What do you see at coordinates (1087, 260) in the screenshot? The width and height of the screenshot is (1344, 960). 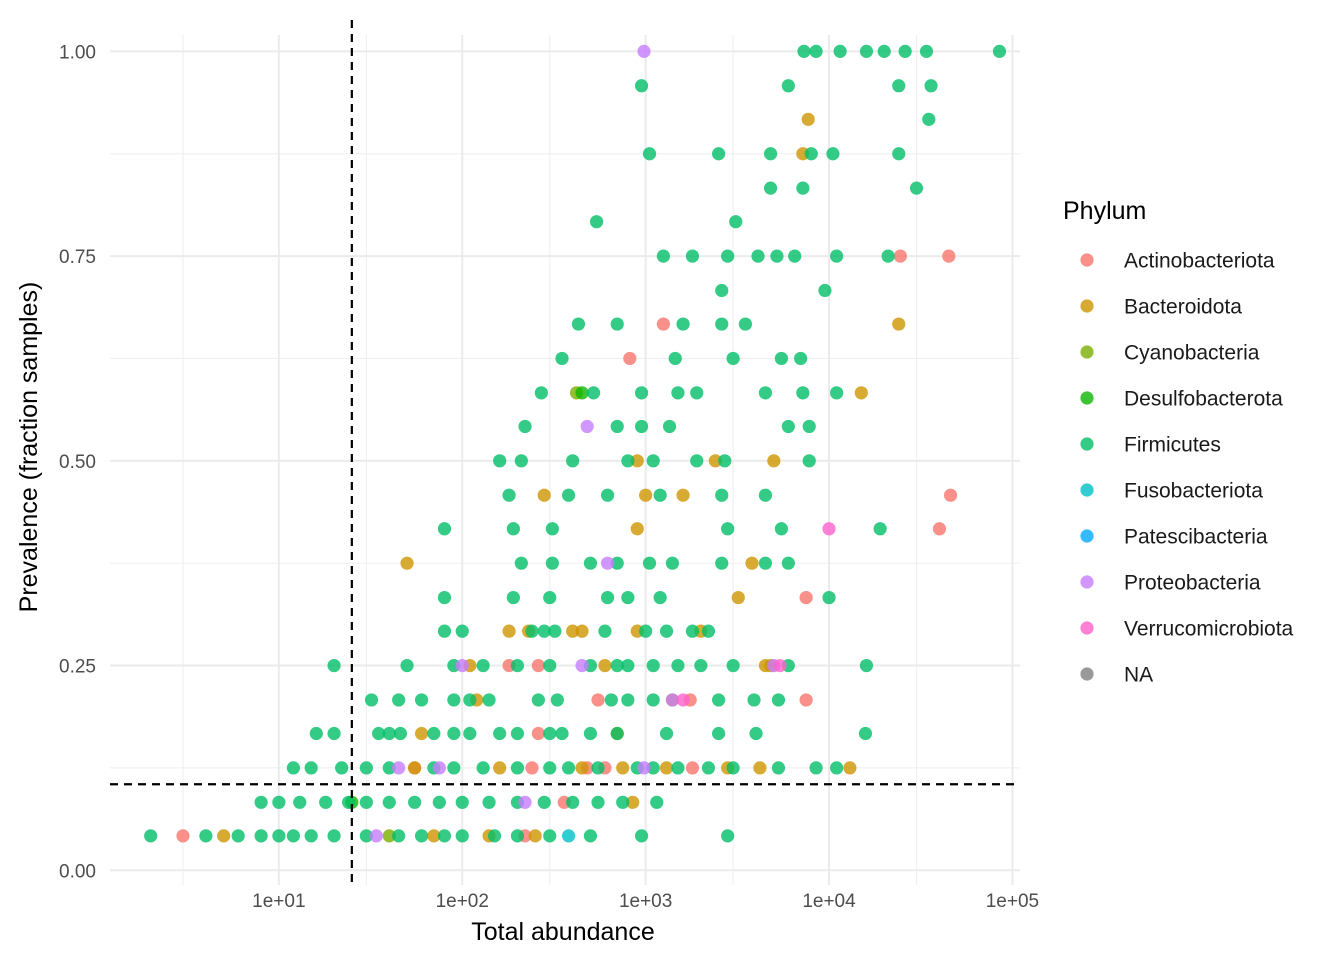 I see `legend-key-actinobacteriota` at bounding box center [1087, 260].